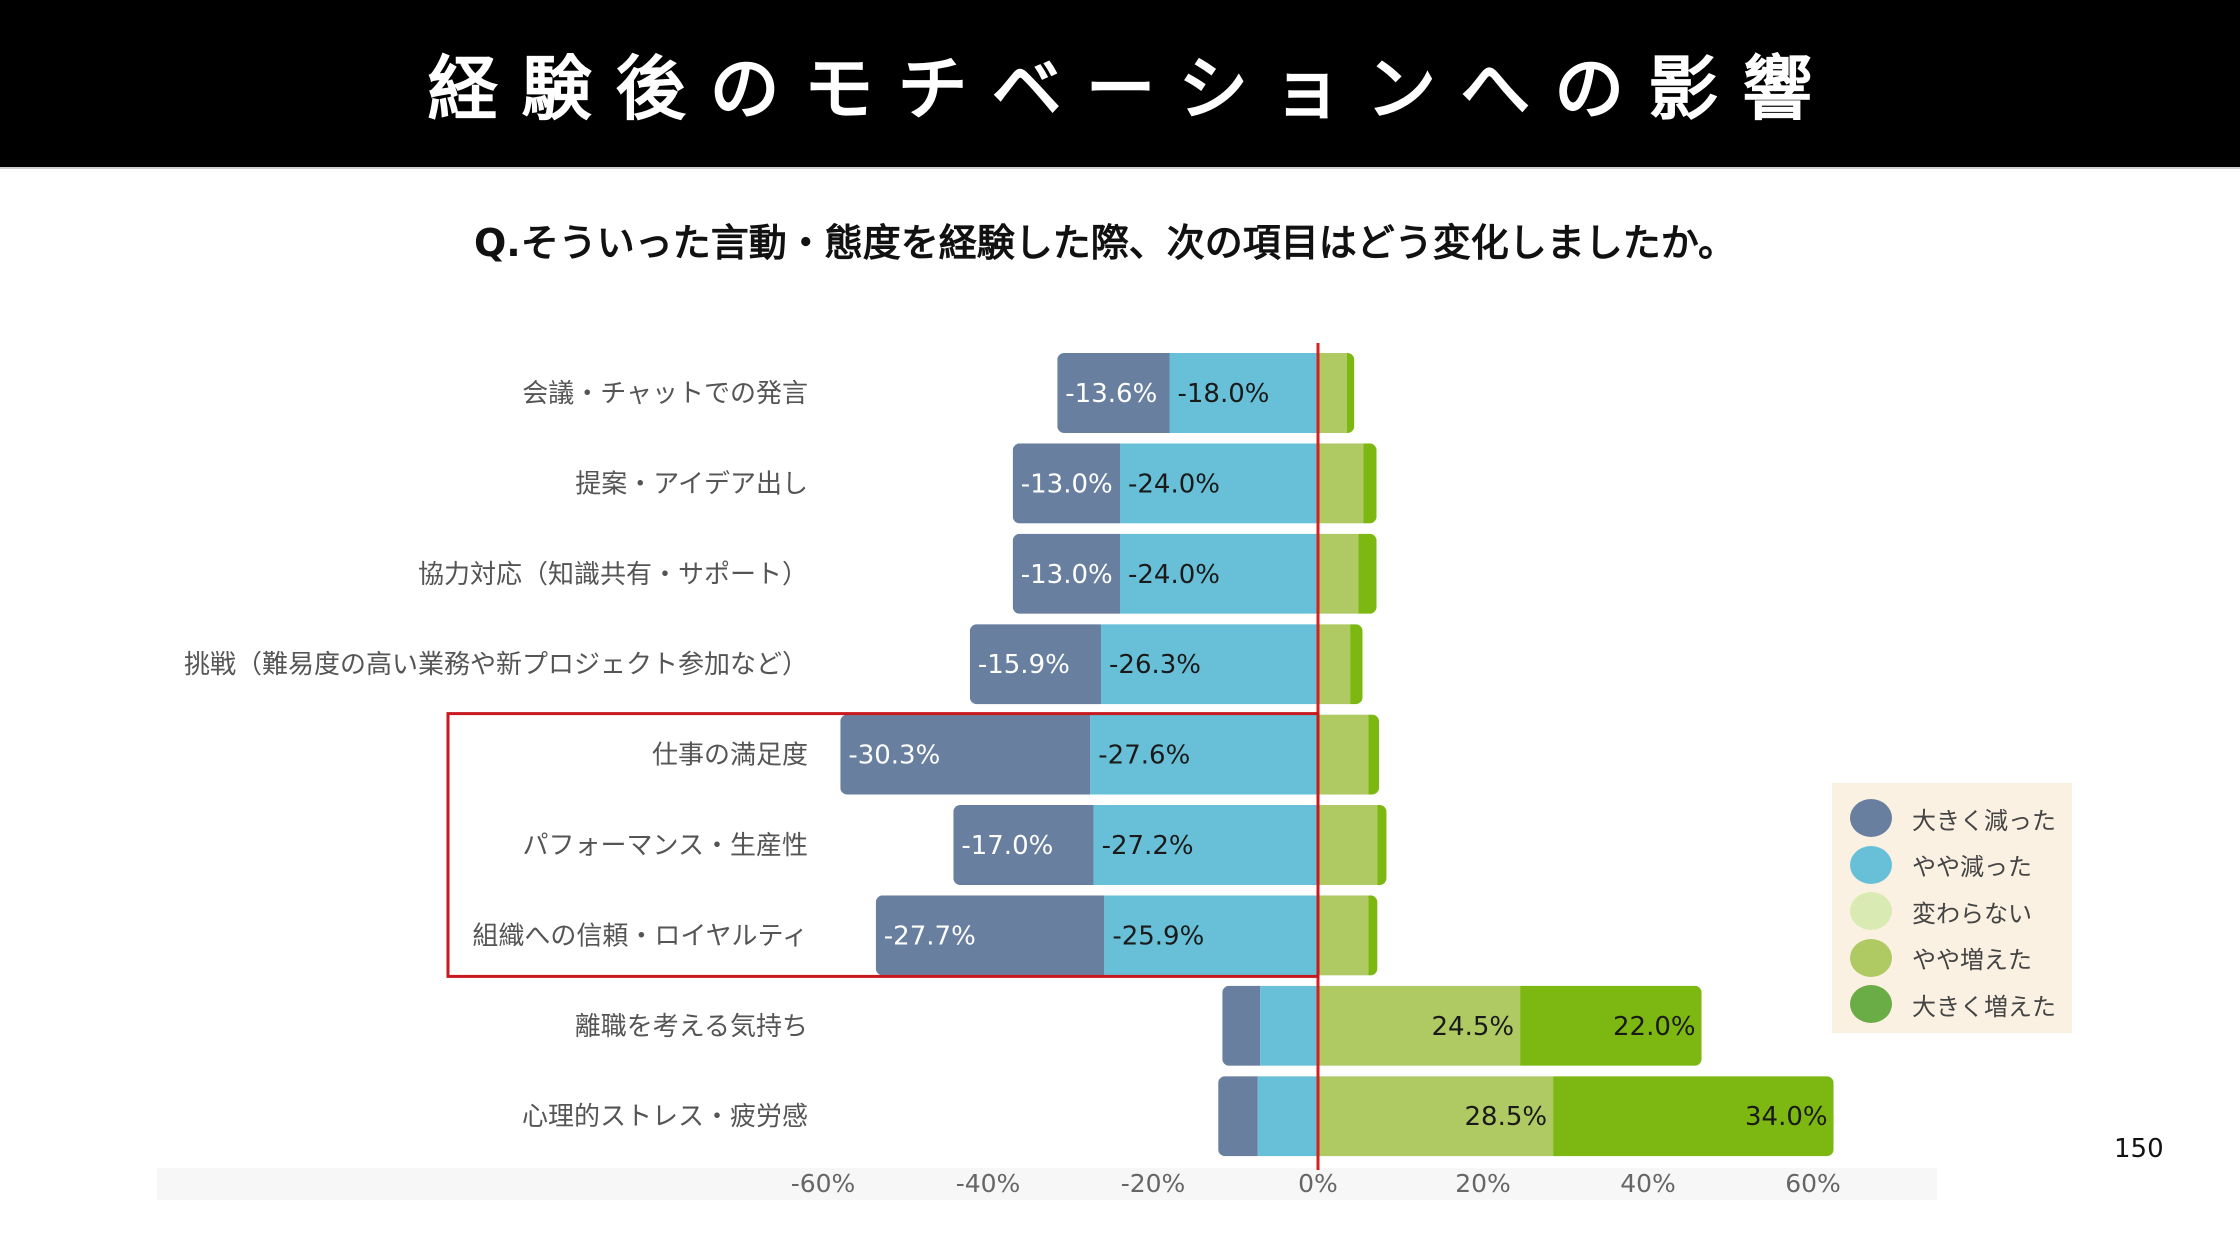 This screenshot has width=2240, height=1260. I want to click on legend: 大きく減った やや減った 変わらない やや増えた 大きく増えた, so click(1952, 908).